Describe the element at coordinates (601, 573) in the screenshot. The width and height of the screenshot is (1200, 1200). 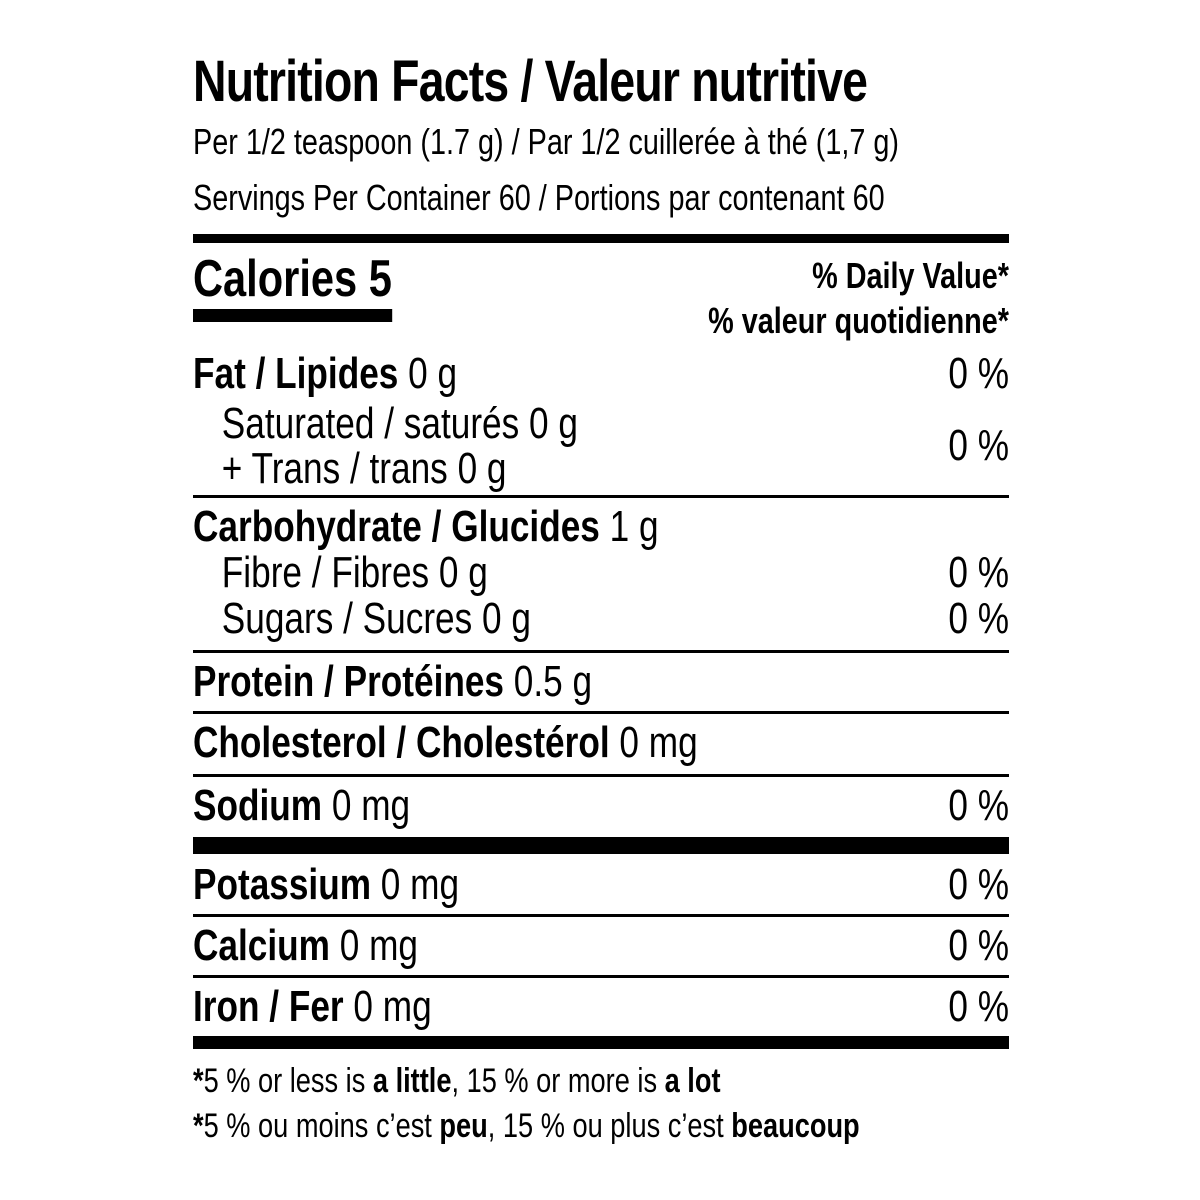
I see `nutrient-row-fibre: Fibre / Fibres 0 g 0 %` at that location.